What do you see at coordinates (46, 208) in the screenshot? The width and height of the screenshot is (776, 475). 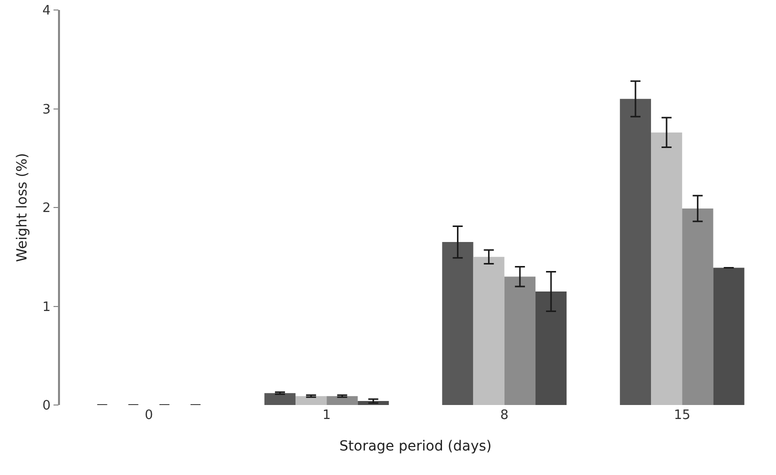 I see `y-tick-label: 2` at bounding box center [46, 208].